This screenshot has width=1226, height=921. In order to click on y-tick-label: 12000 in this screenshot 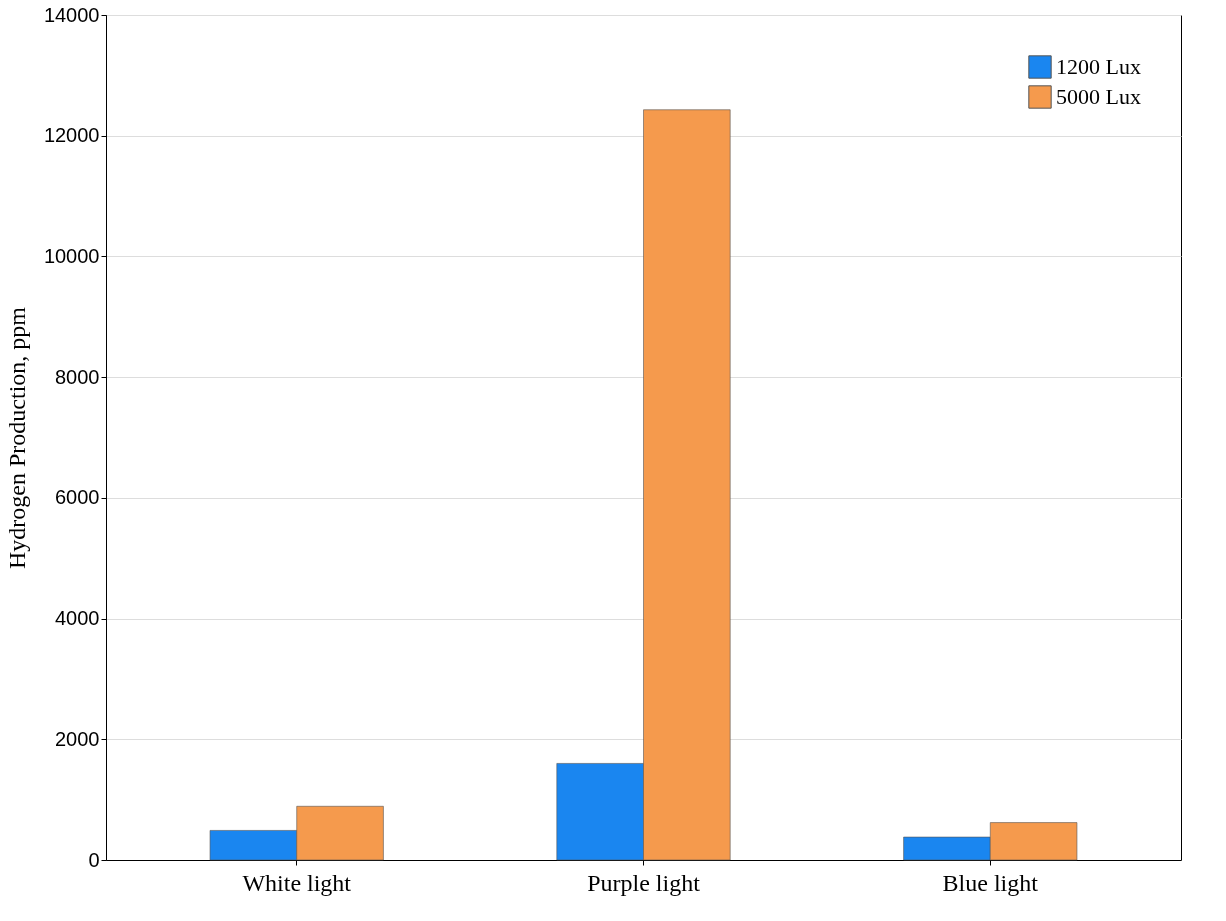, I will do `click(71, 135)`.